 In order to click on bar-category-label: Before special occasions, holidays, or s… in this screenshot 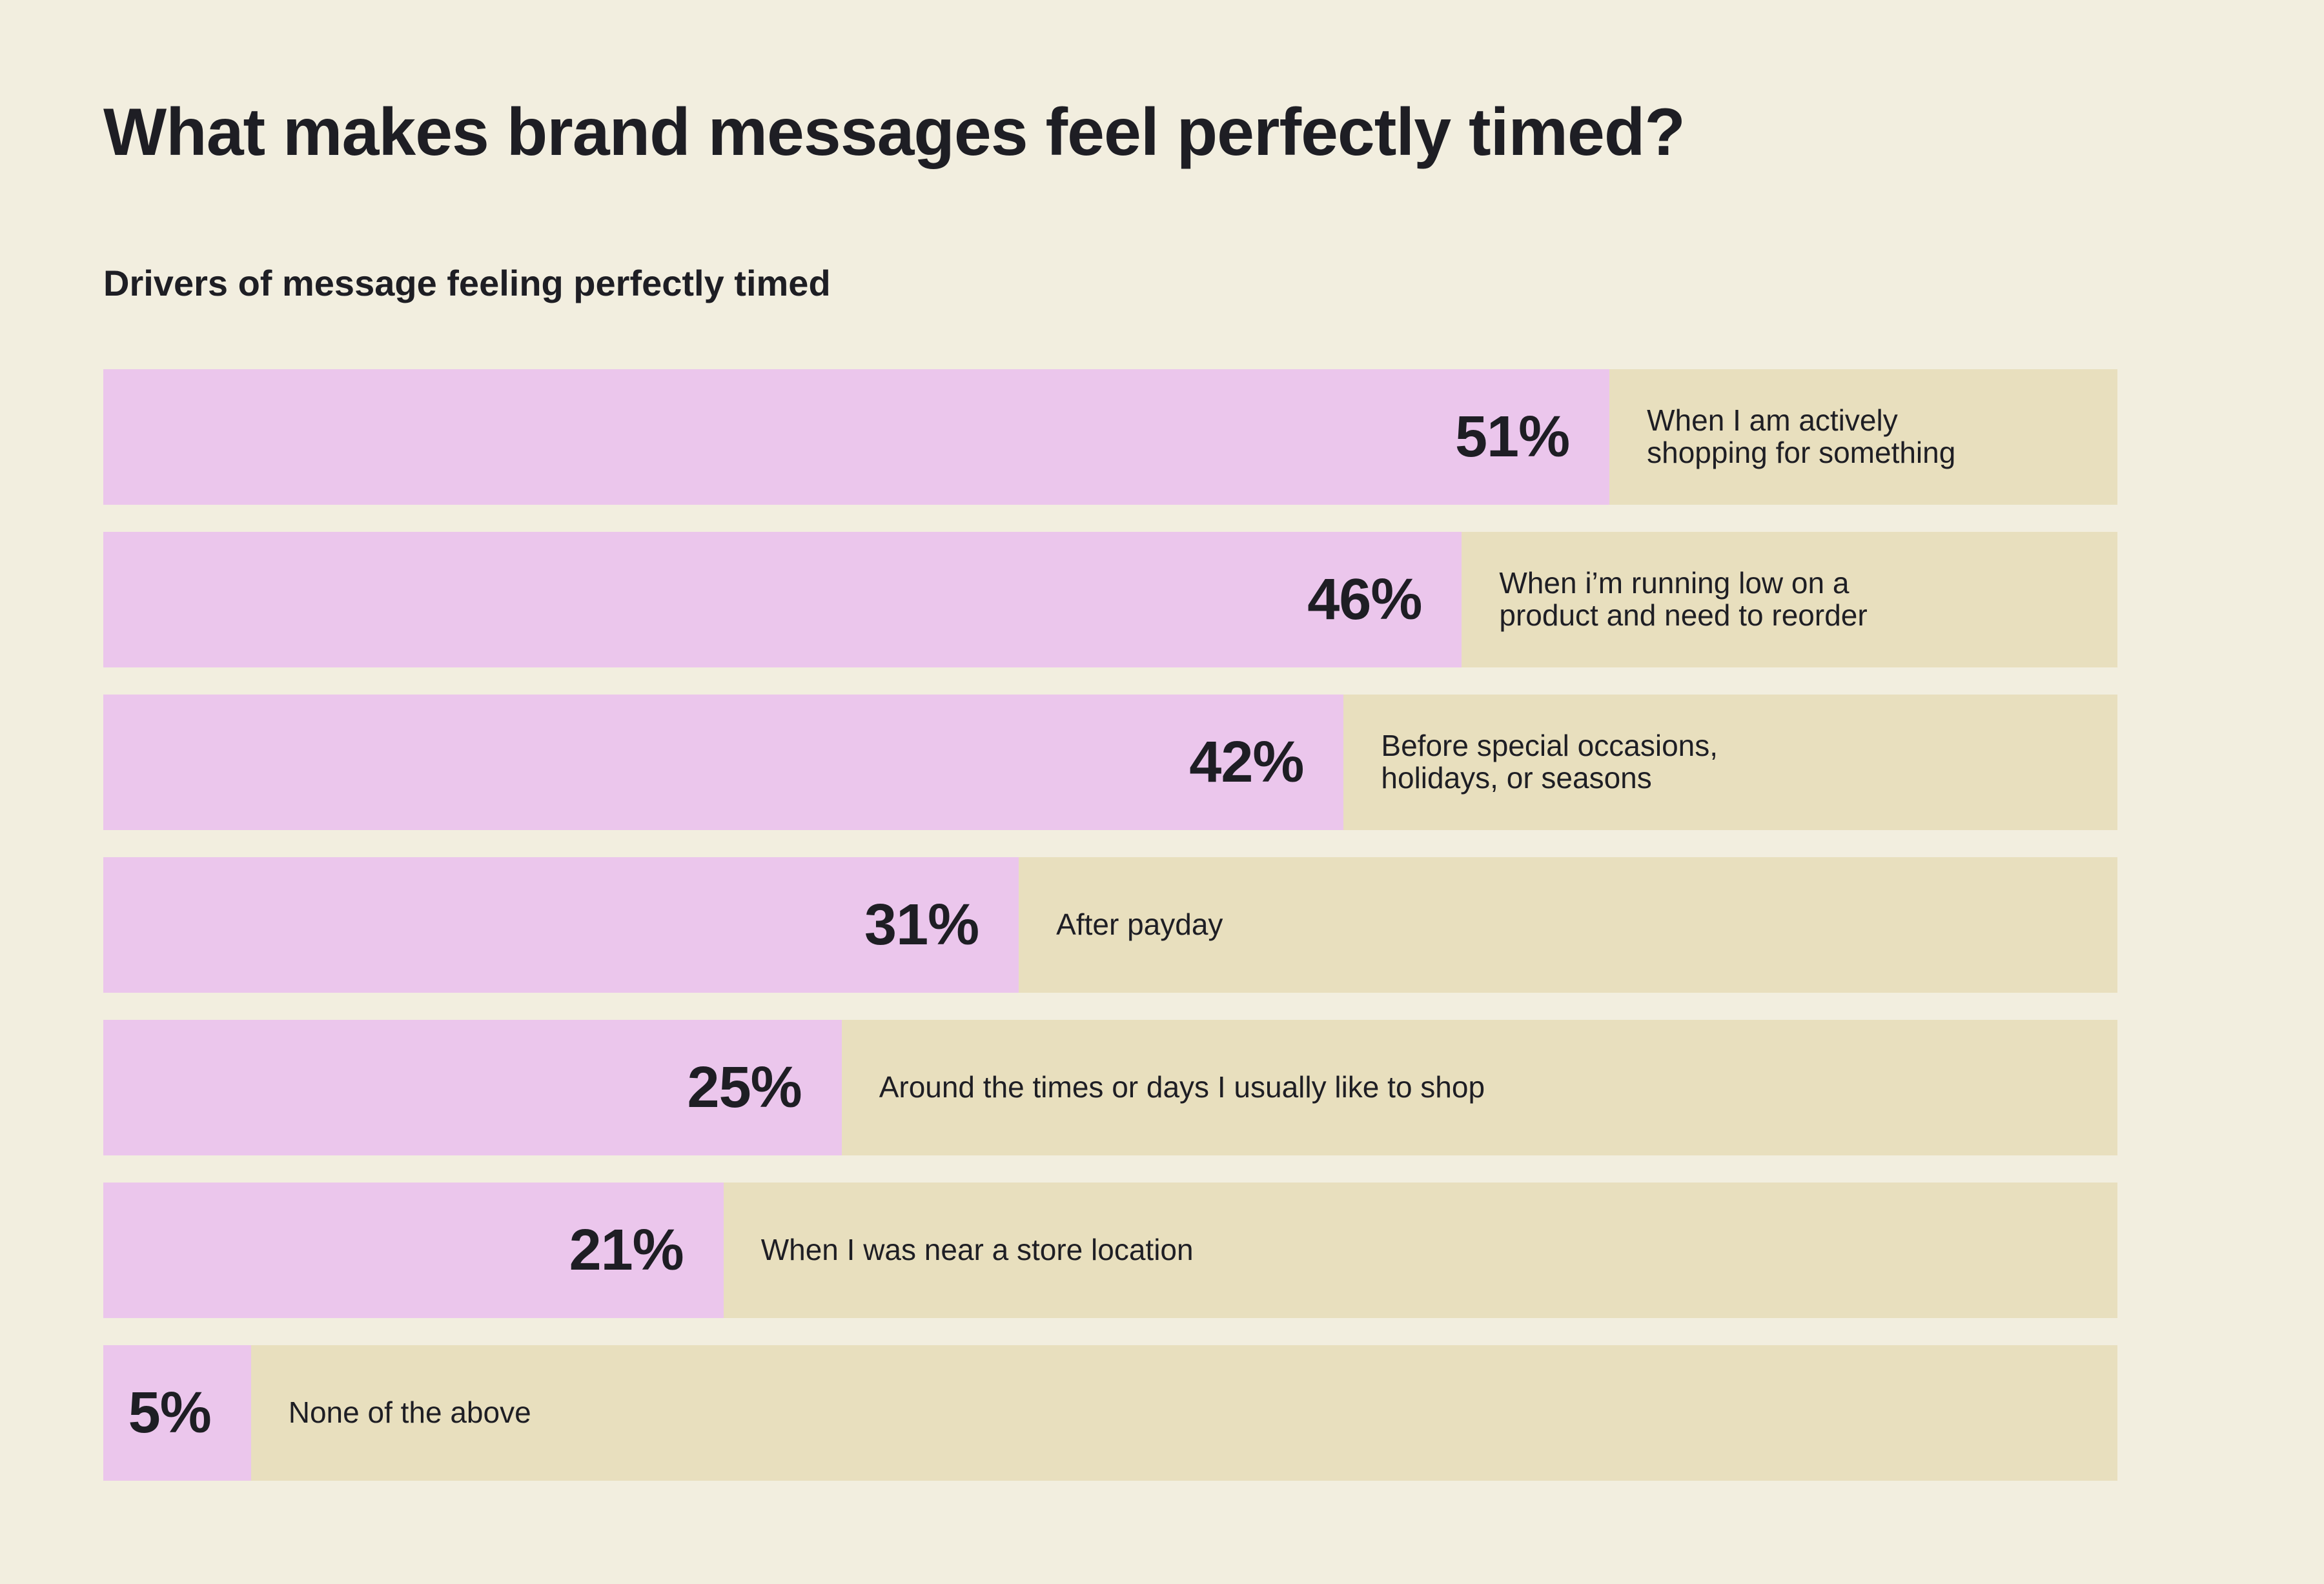, I will do `click(1549, 762)`.